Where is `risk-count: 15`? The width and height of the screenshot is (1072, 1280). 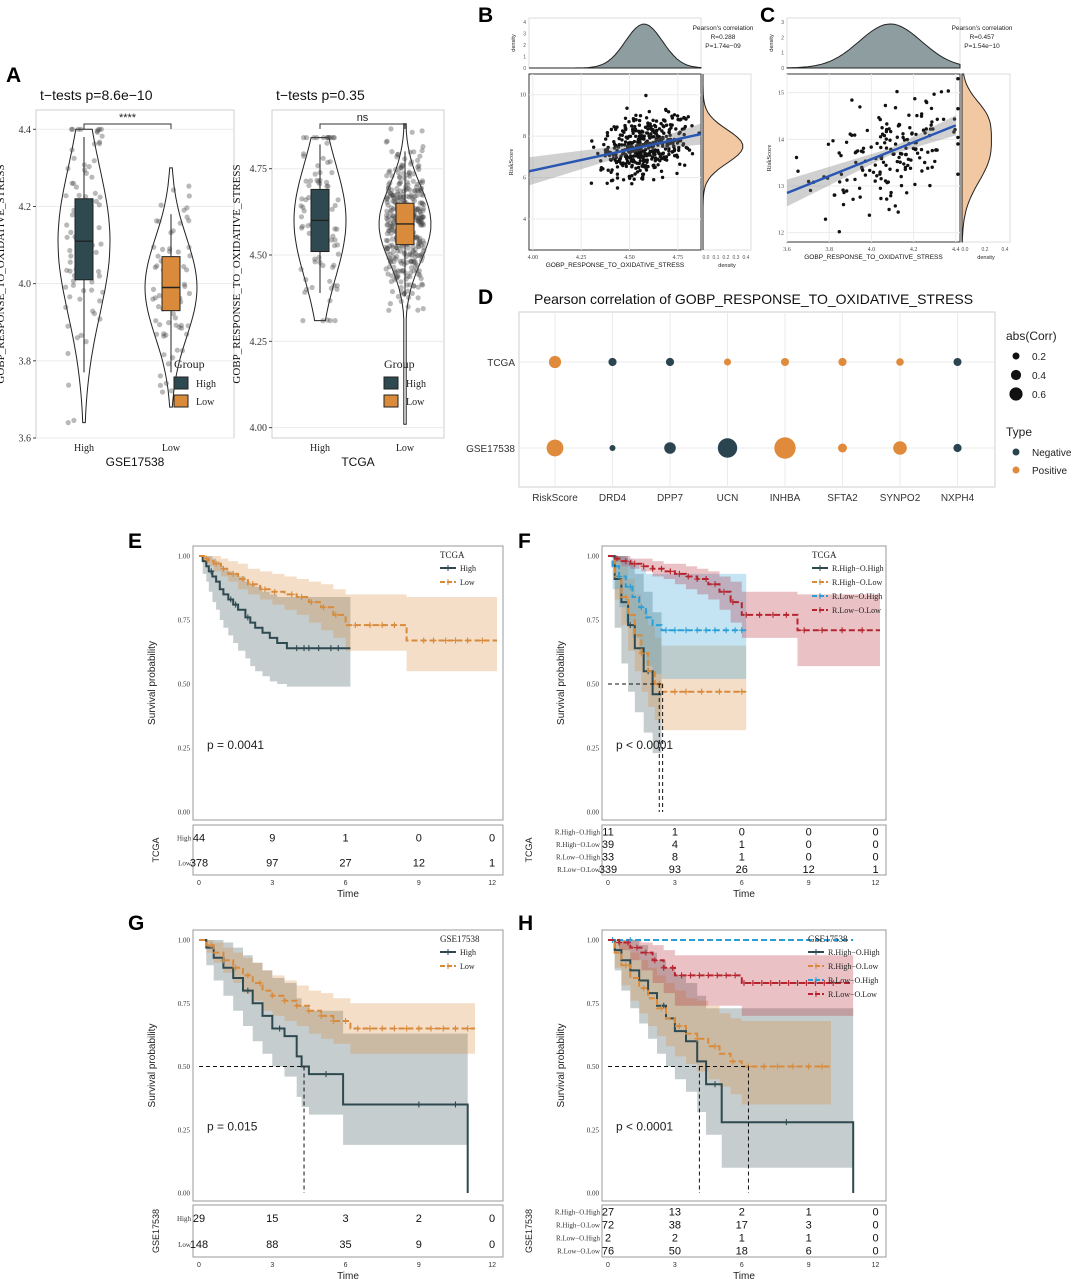 risk-count: 15 is located at coordinates (272, 1219).